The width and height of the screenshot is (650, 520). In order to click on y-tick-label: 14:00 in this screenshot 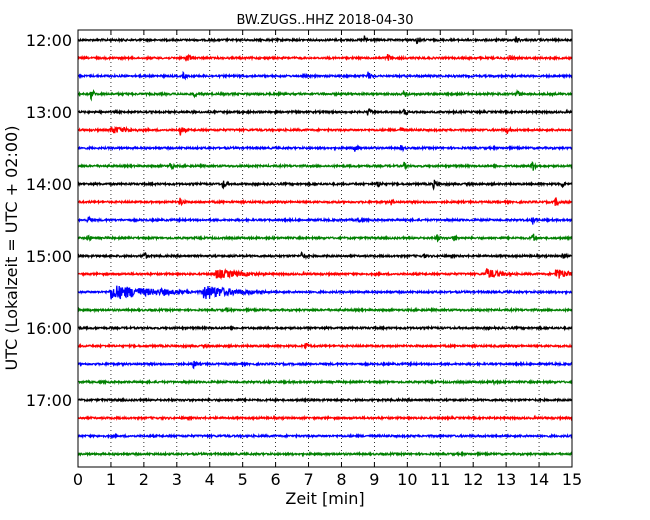, I will do `click(49, 184)`.